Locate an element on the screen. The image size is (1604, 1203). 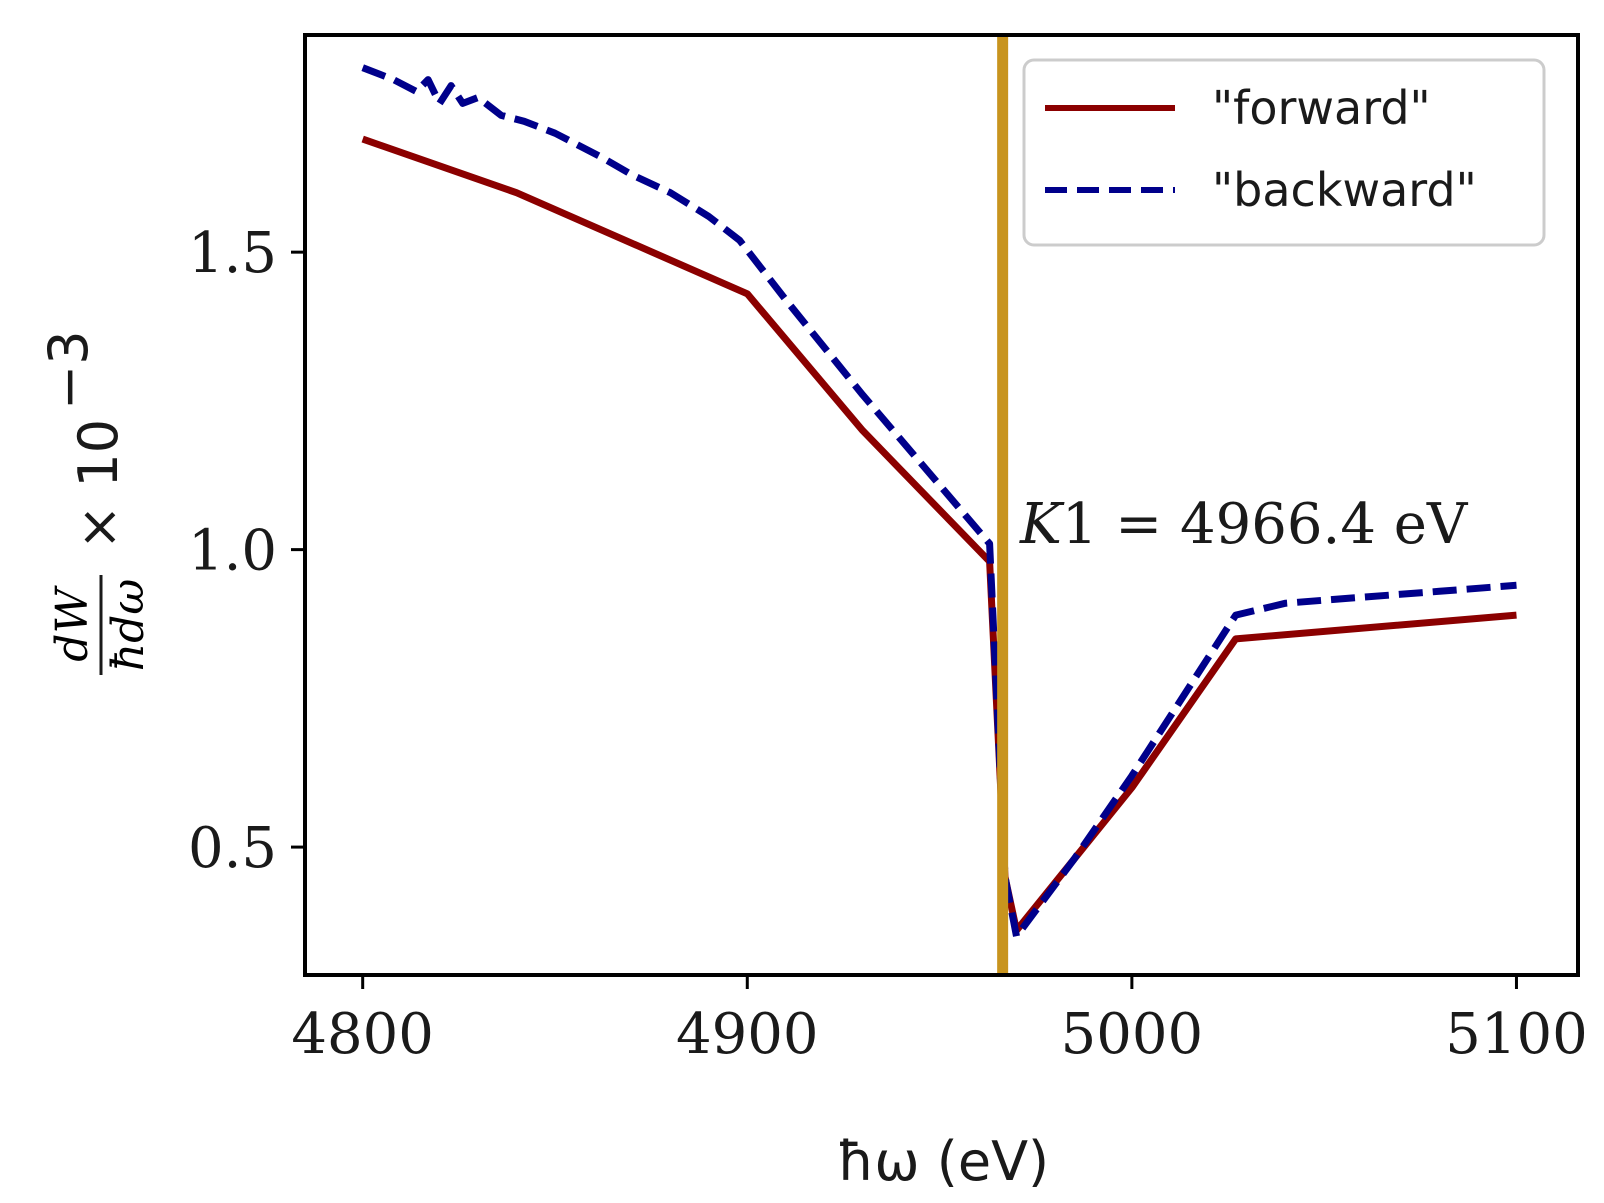
x-axis-label: ħω (eV) is located at coordinates (943, 1161).